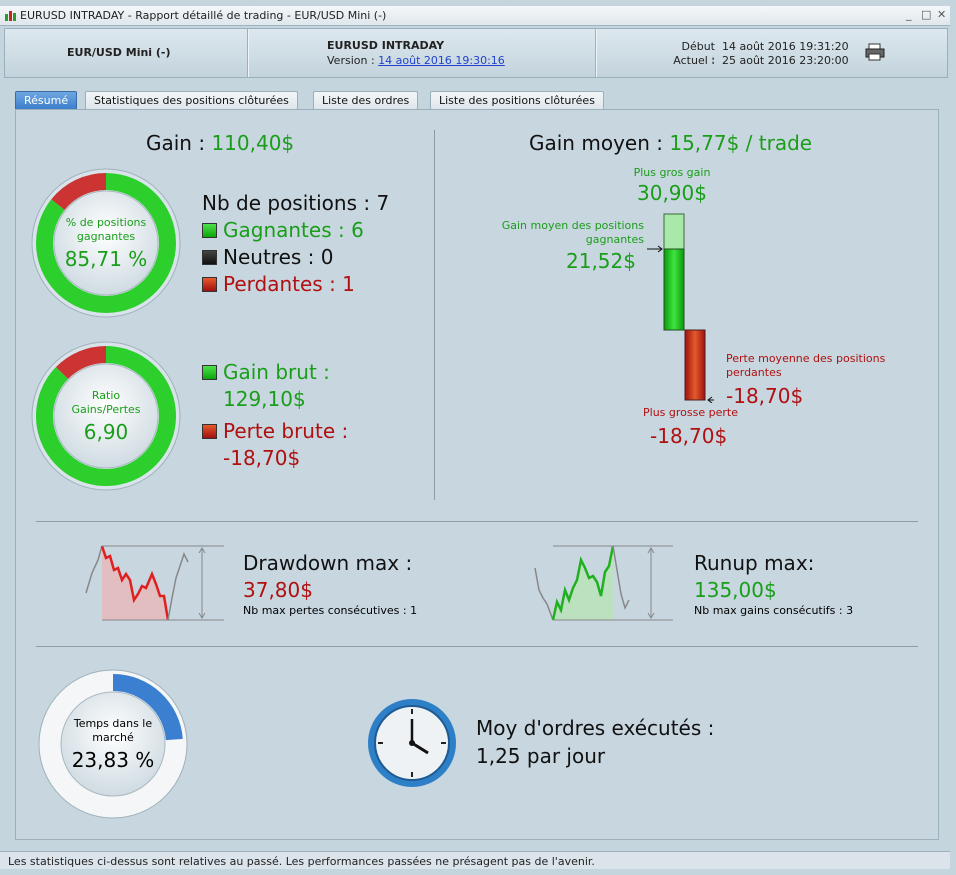  I want to click on start-label: Début :, so click(698, 53).